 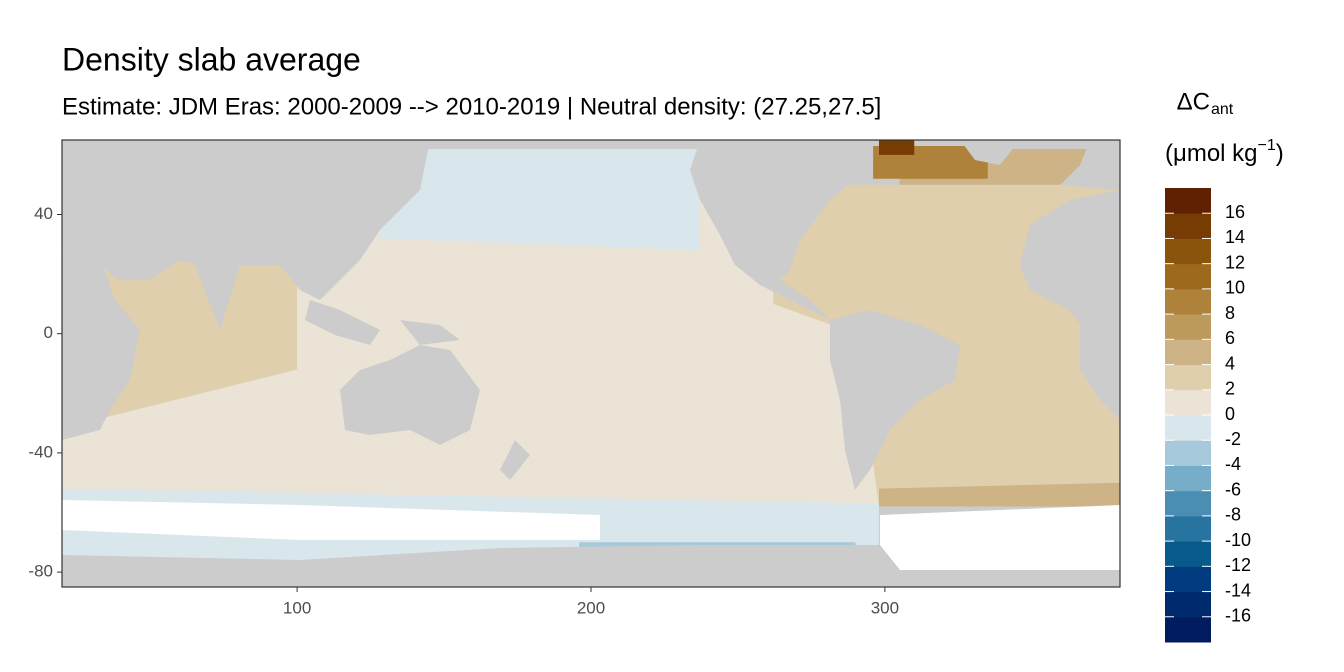 What do you see at coordinates (1222, 109) in the screenshot?
I see `legend-title-sub: ant` at bounding box center [1222, 109].